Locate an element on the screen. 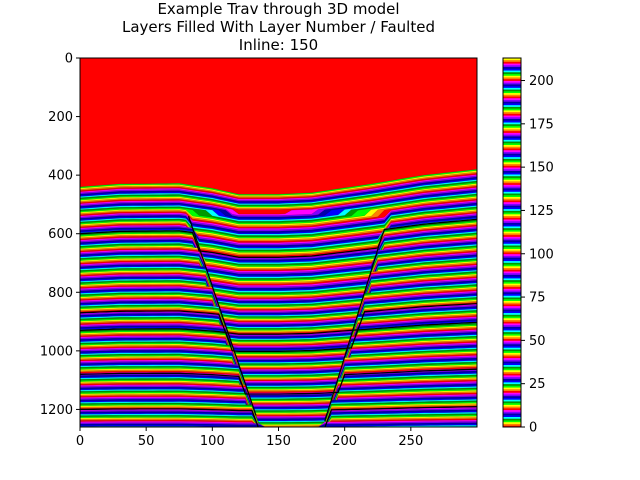  y-tick-label: 1000 is located at coordinates (56, 351).